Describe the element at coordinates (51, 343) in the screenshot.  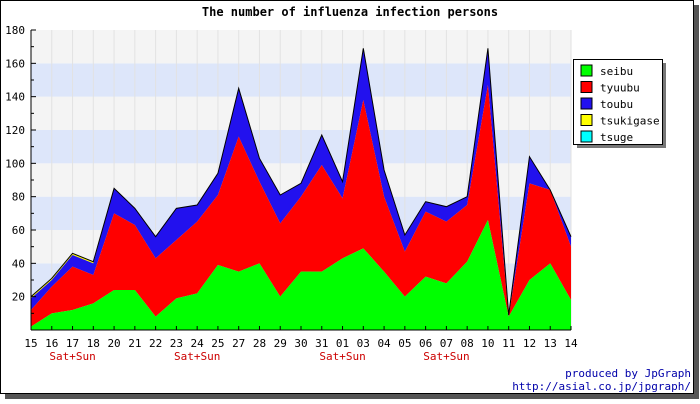
I see `x-tick-label: 16` at that location.